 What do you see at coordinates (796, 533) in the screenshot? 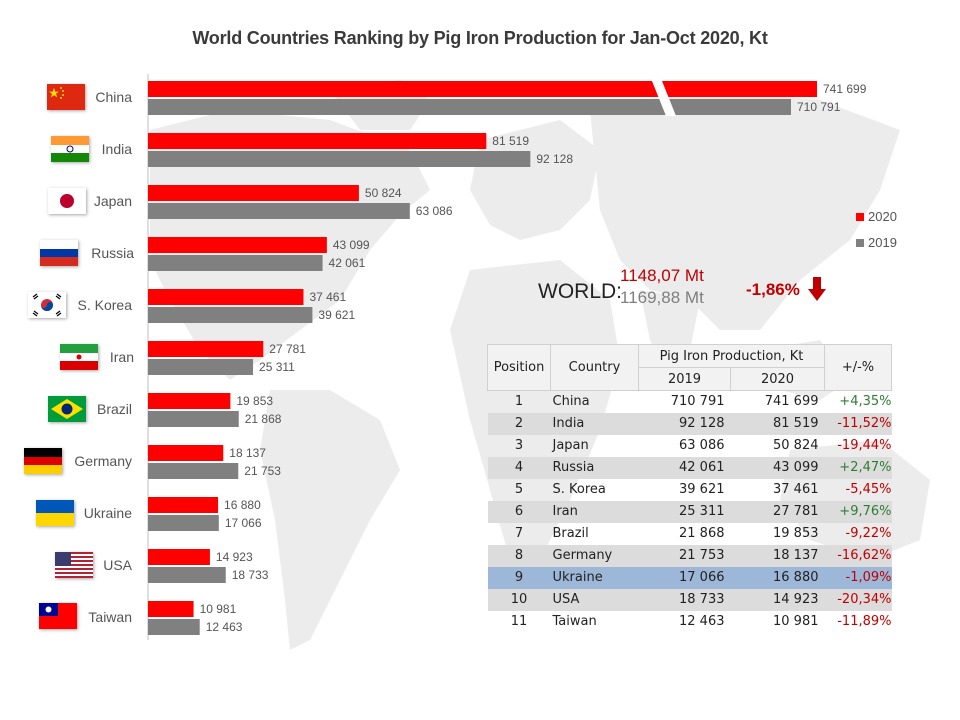
I see `row-value-2020: 19 853` at bounding box center [796, 533].